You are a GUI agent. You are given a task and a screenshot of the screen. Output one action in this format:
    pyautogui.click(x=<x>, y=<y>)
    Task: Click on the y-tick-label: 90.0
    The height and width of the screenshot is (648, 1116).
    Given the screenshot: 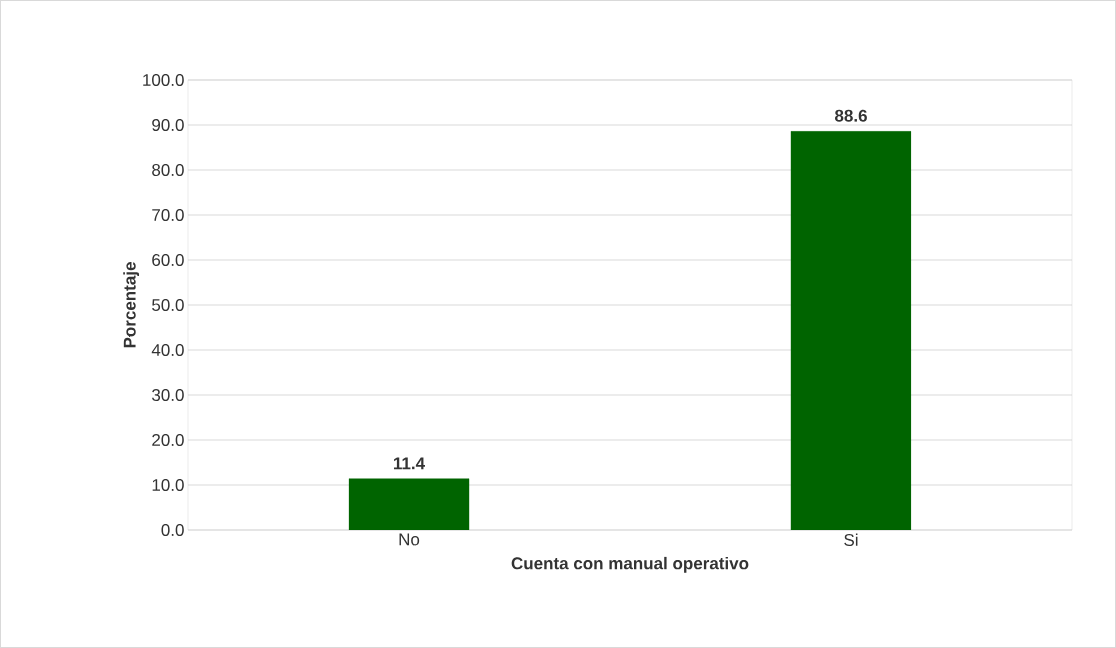 What is the action you would take?
    pyautogui.click(x=168, y=125)
    